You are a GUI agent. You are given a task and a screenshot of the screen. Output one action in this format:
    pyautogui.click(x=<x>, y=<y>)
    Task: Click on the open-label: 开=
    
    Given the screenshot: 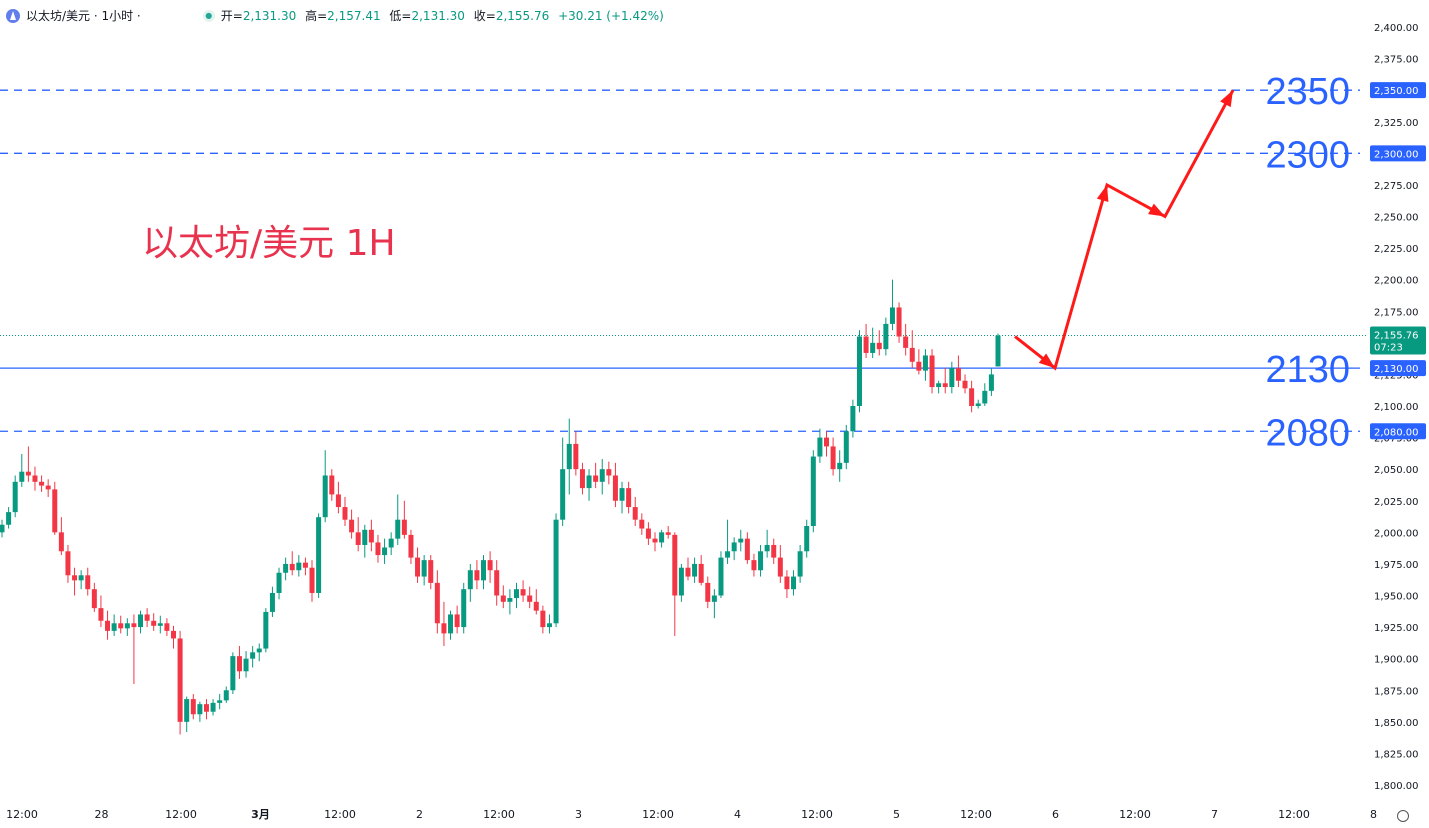 What is the action you would take?
    pyautogui.click(x=231, y=16)
    